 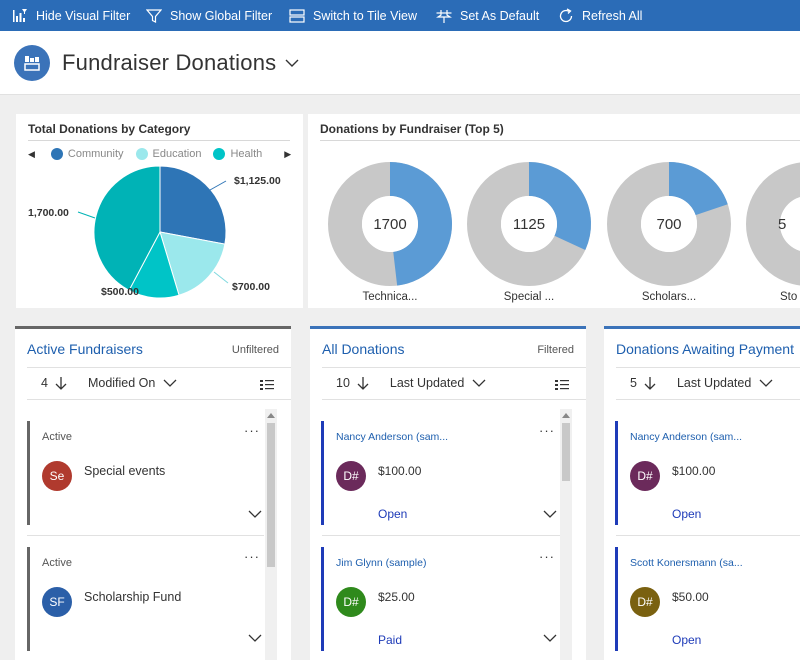 What do you see at coordinates (600, 15) in the screenshot?
I see `refresh-all-button: Refresh All` at bounding box center [600, 15].